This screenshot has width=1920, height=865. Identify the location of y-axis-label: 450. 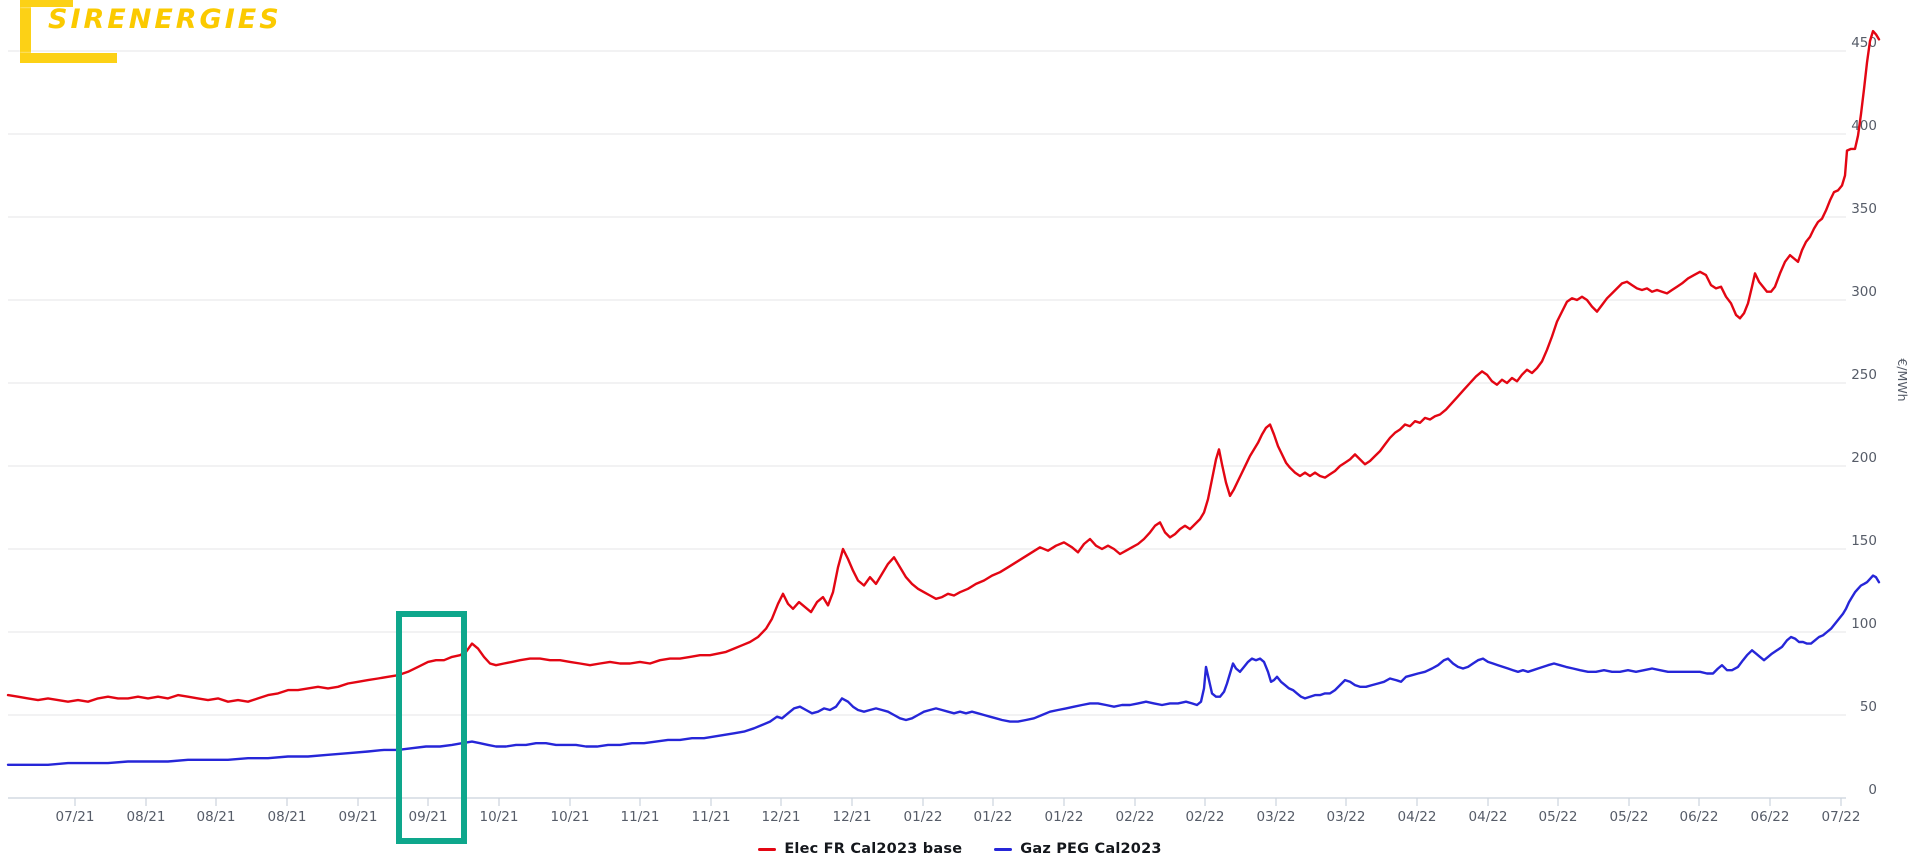
(1864, 43).